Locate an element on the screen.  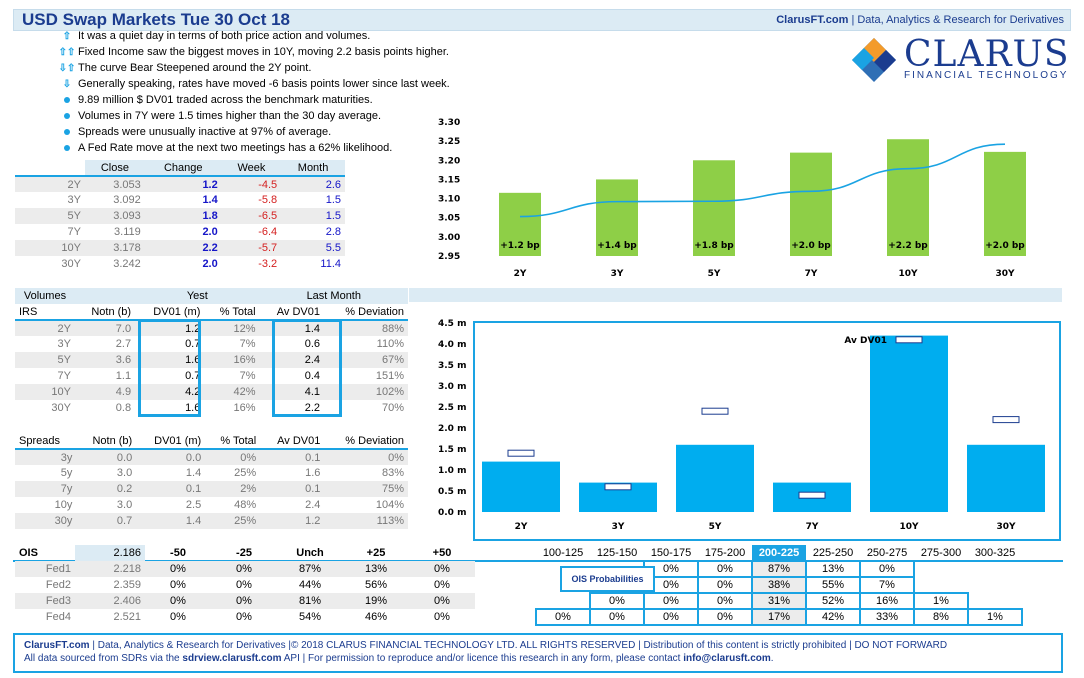
ois-col-header: +50 is located at coordinates (442, 553).